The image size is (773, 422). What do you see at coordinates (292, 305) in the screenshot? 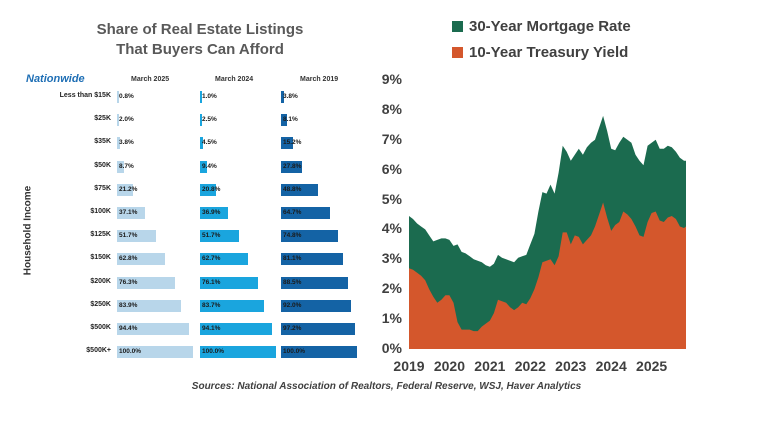
I see `bar-value-2-9: 92.0%` at bounding box center [292, 305].